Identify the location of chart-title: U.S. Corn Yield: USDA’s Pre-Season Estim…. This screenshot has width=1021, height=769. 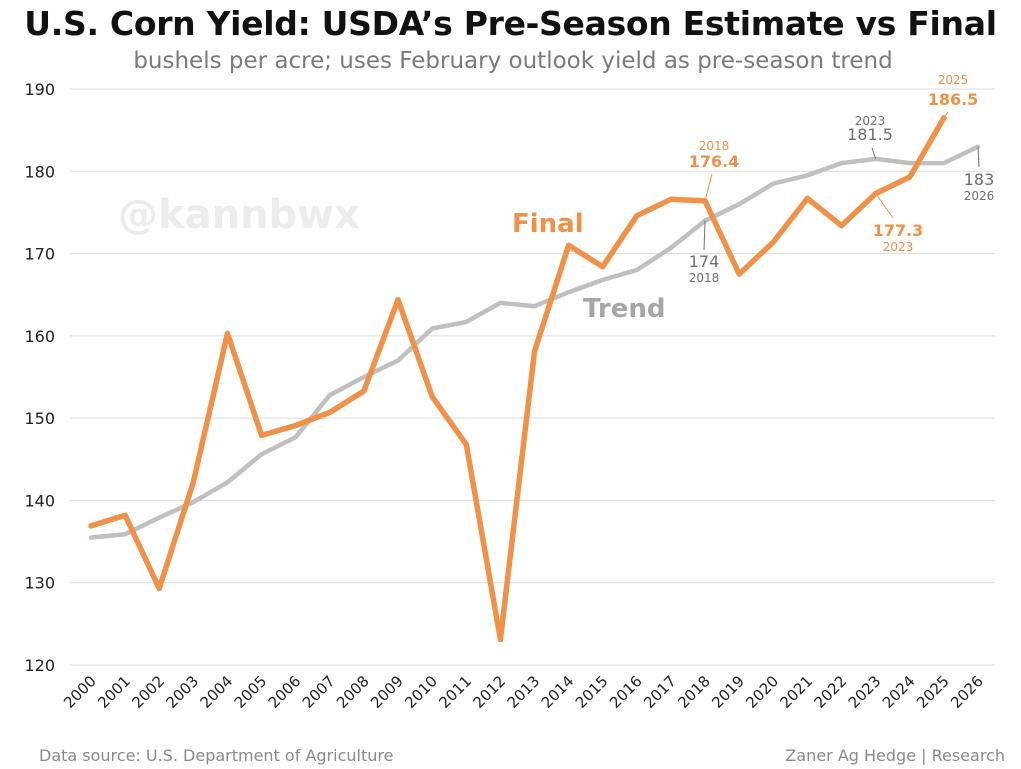
(510, 23).